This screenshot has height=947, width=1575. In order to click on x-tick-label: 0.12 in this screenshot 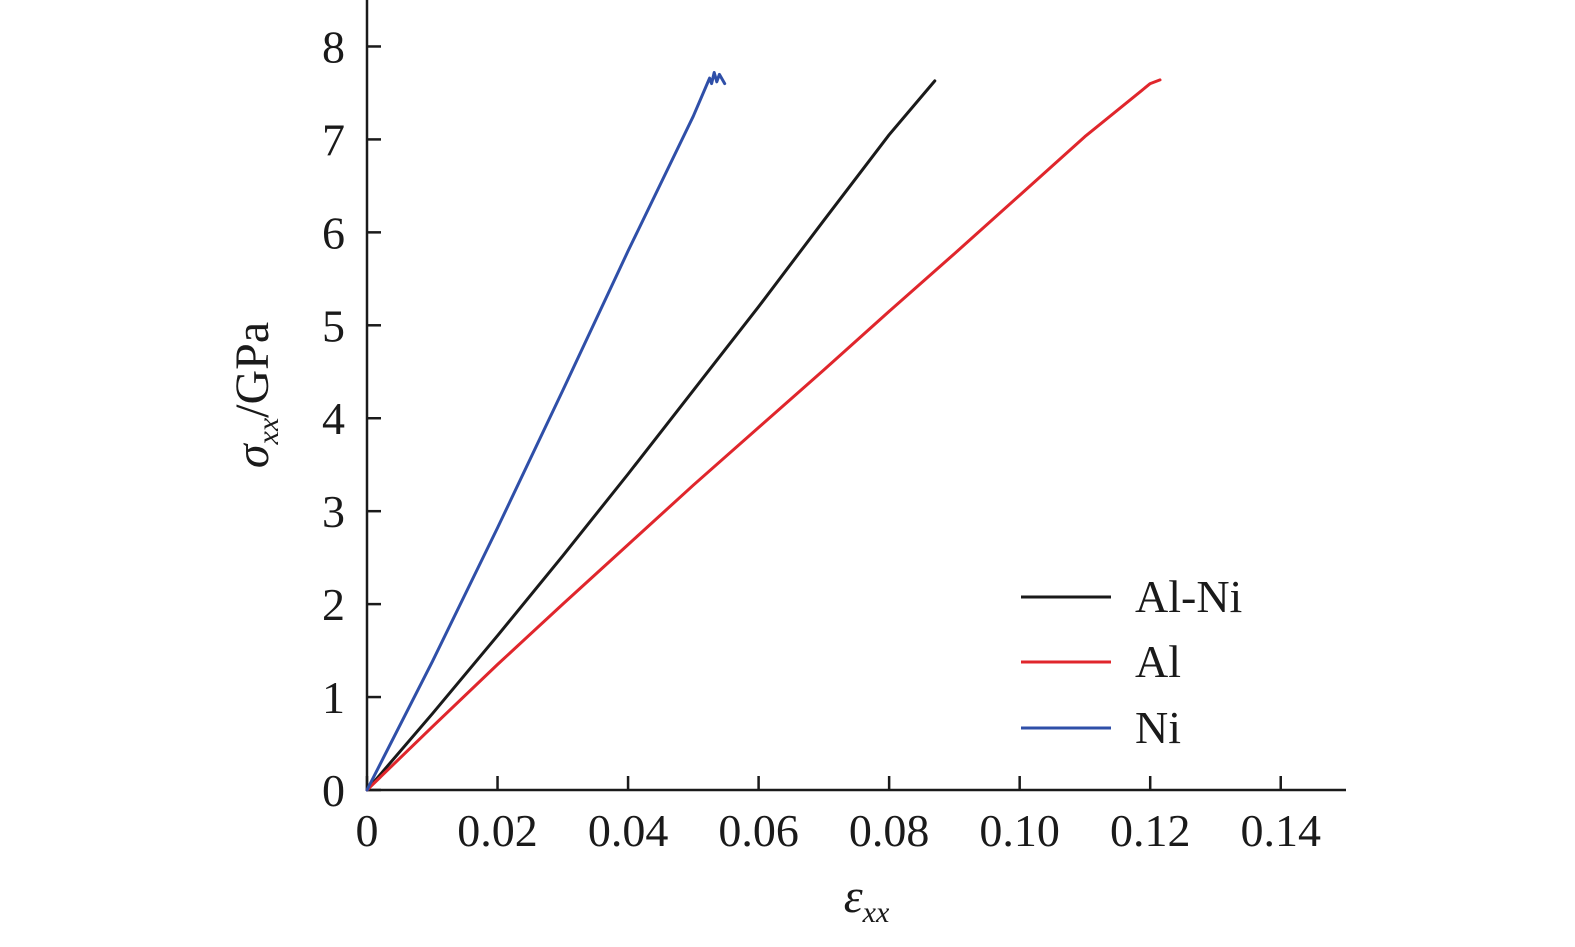, I will do `click(1150, 830)`.